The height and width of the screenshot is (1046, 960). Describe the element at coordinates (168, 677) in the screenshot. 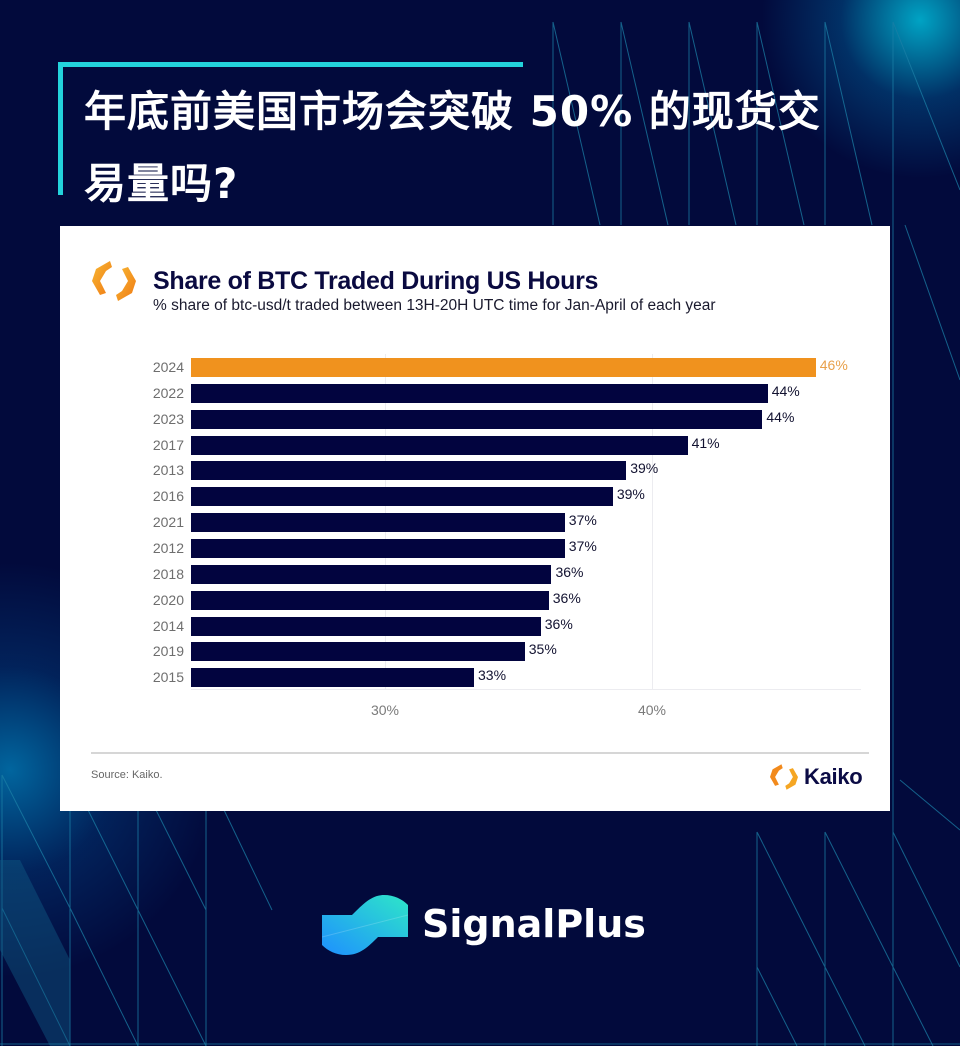

I see `category-label: 2015` at that location.